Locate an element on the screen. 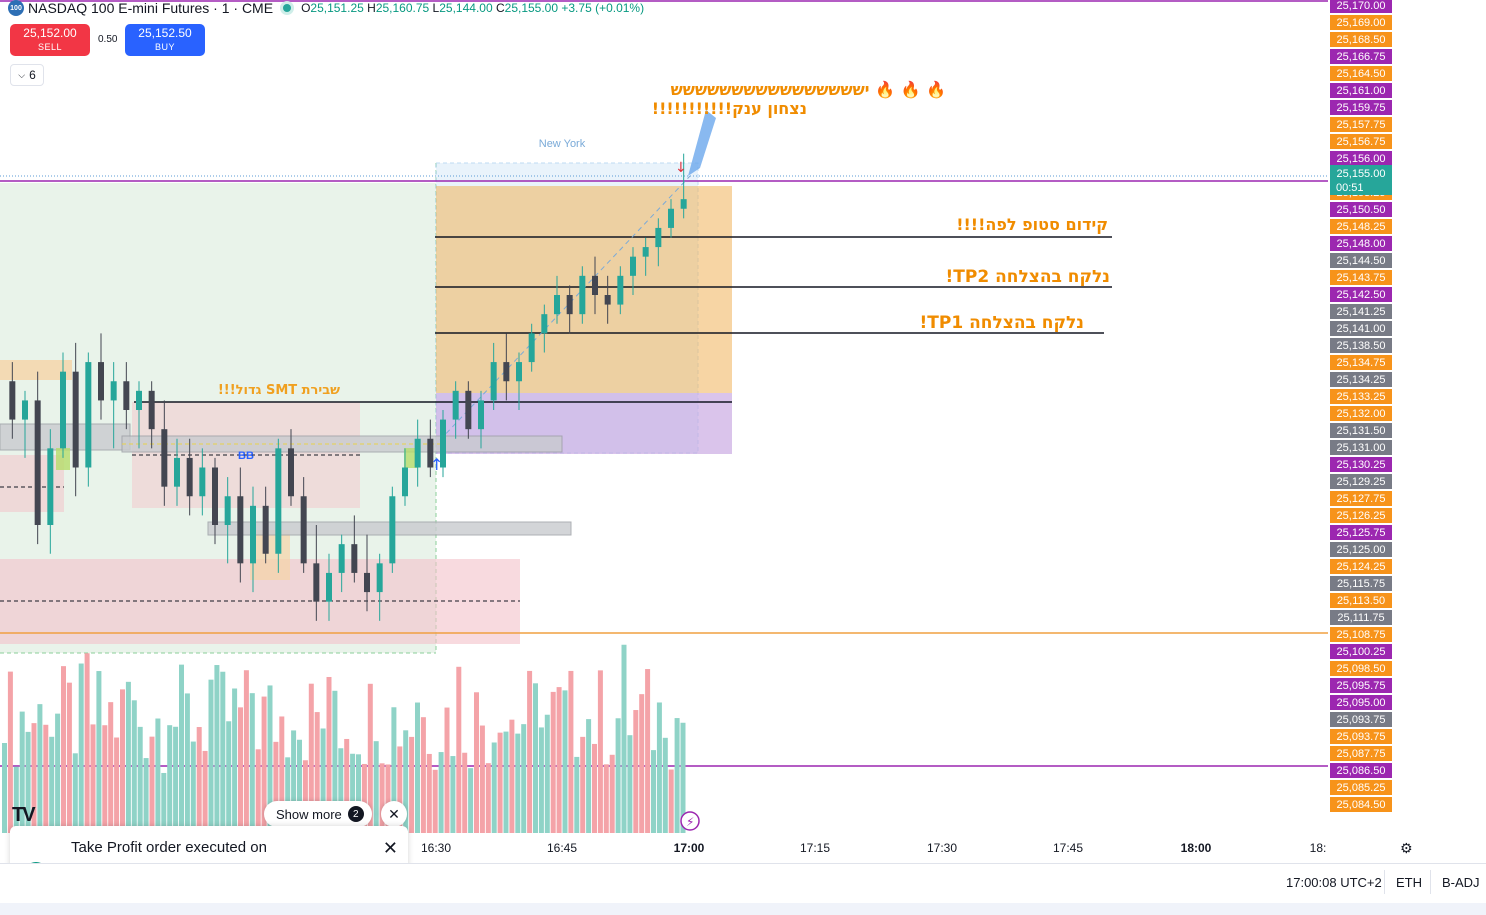 This screenshot has width=1486, height=915. close-icon: ✕ is located at coordinates (390, 848).